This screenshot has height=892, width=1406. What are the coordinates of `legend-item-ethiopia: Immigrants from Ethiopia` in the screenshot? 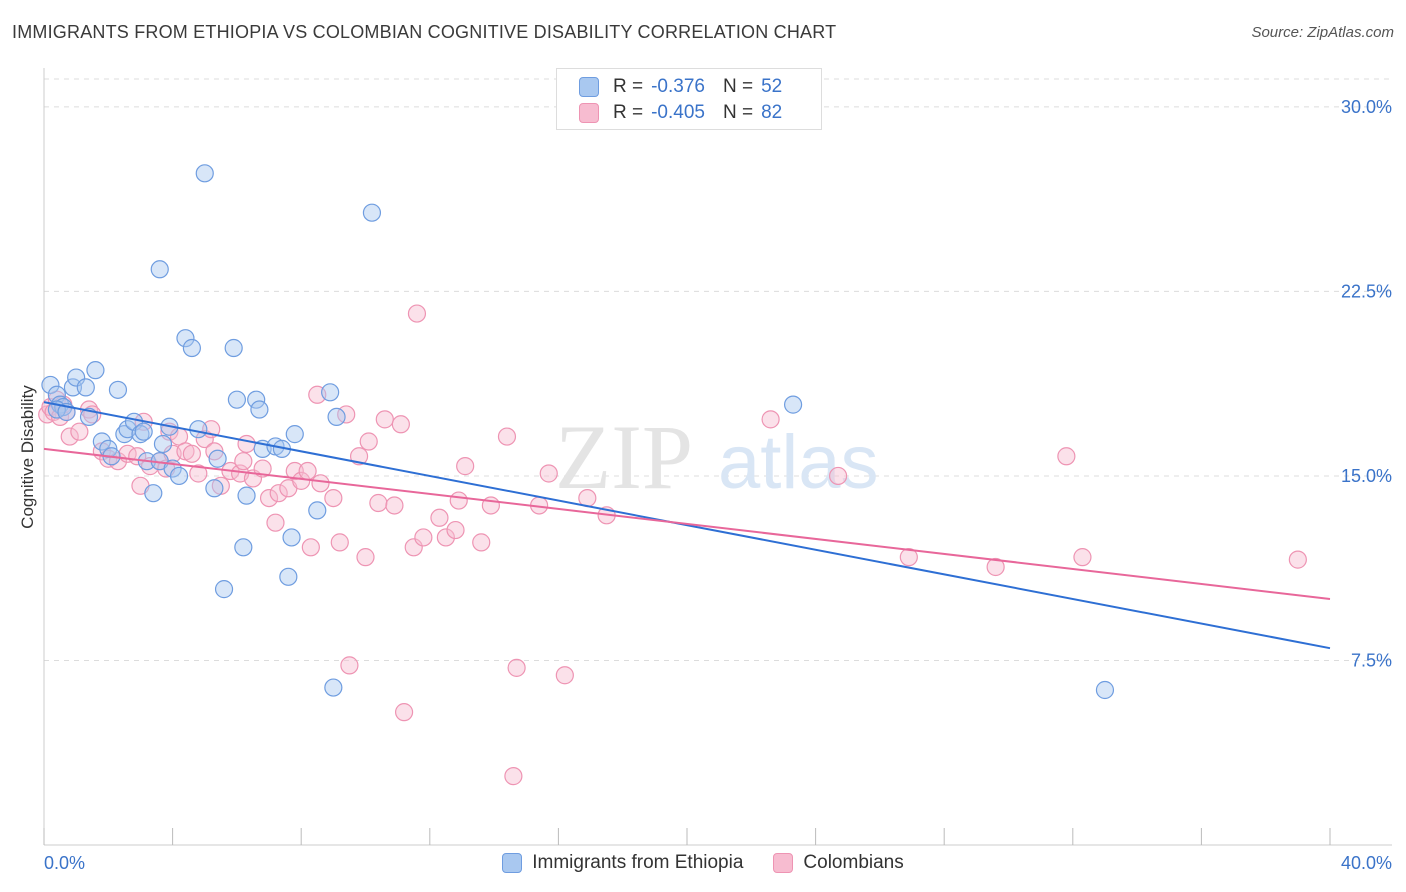 It's located at (622, 863).